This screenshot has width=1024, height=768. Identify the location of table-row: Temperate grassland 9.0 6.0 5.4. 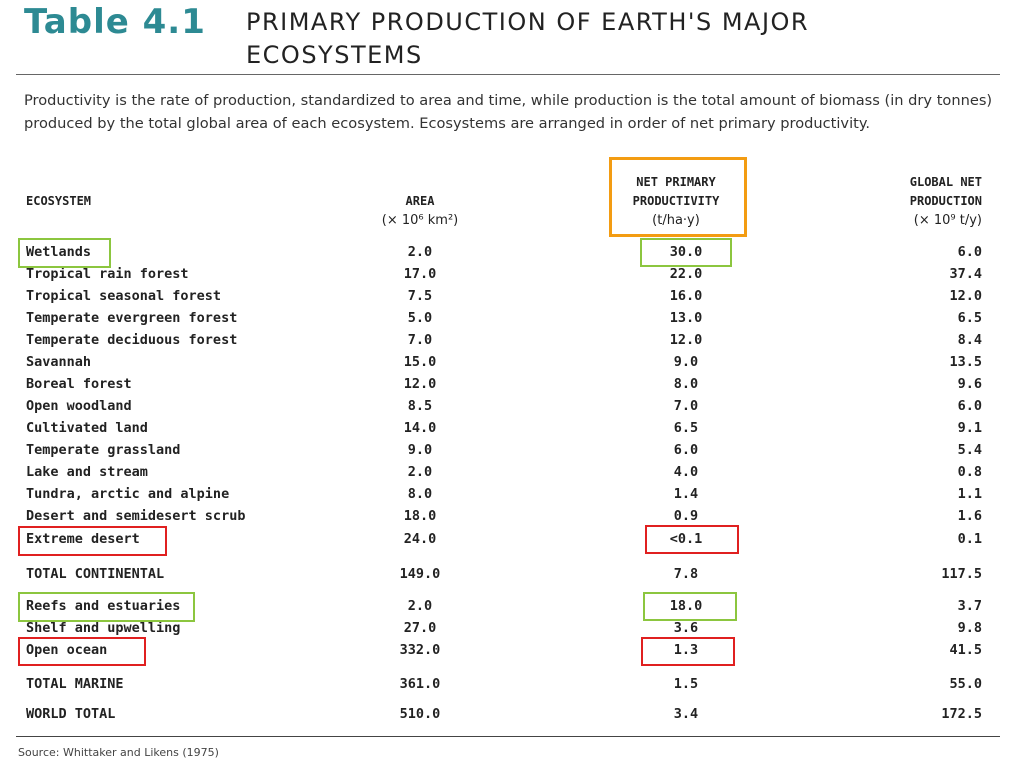
(512, 450).